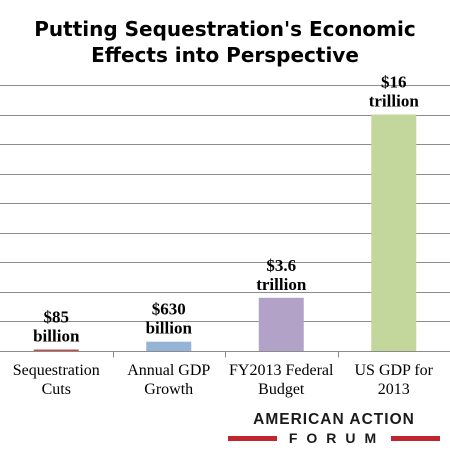 Image resolution: width=450 pixels, height=450 pixels. What do you see at coordinates (334, 419) in the screenshot?
I see `logo-top-text: AMERICAN ACTION` at bounding box center [334, 419].